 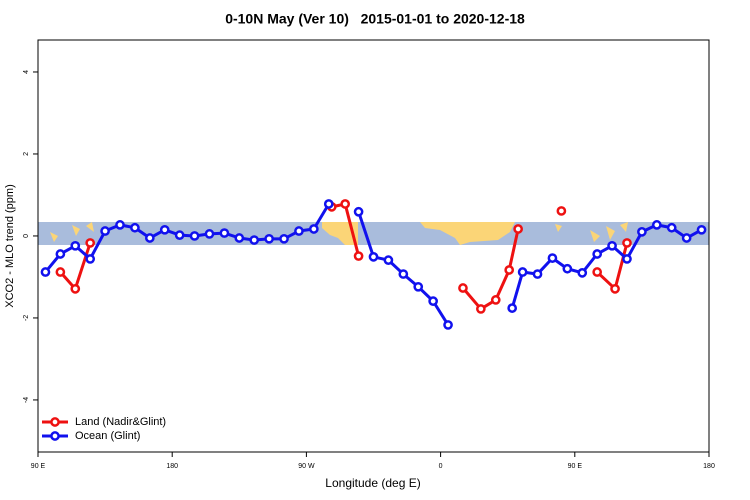 What do you see at coordinates (441, 466) in the screenshot?
I see `x-tick-label: 0` at bounding box center [441, 466].